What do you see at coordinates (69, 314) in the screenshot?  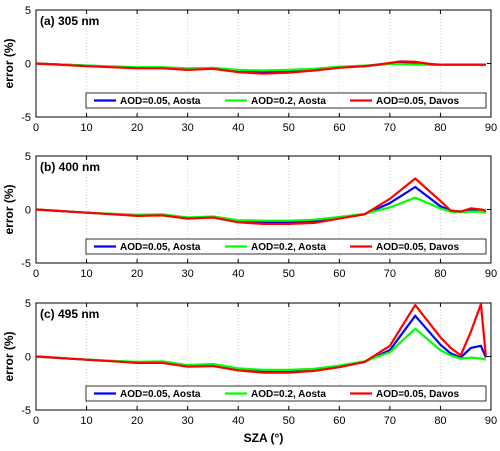 I see `panel-title: (c) 495 nm` at bounding box center [69, 314].